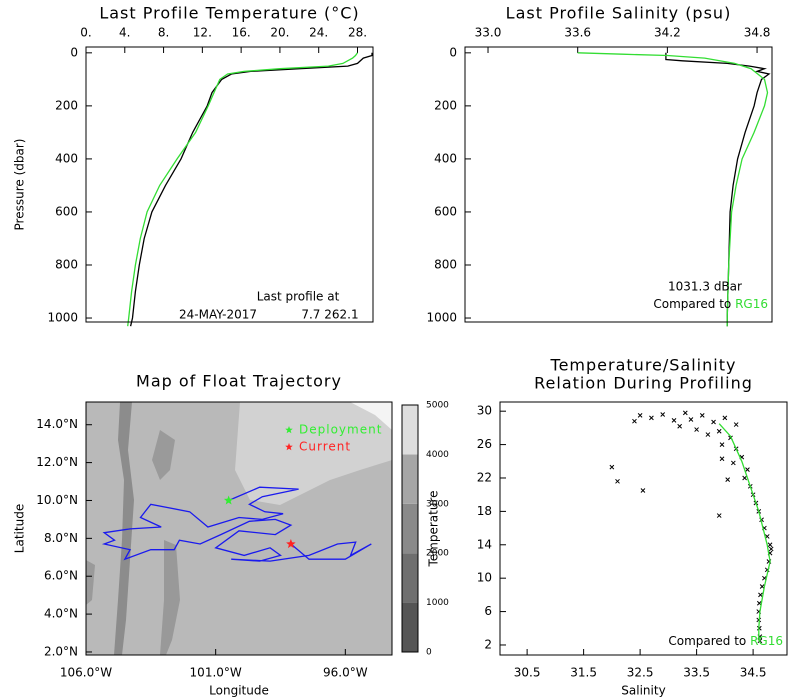  Describe the element at coordinates (86, 673) in the screenshot. I see `x-tick-label: 106.0°W` at that location.